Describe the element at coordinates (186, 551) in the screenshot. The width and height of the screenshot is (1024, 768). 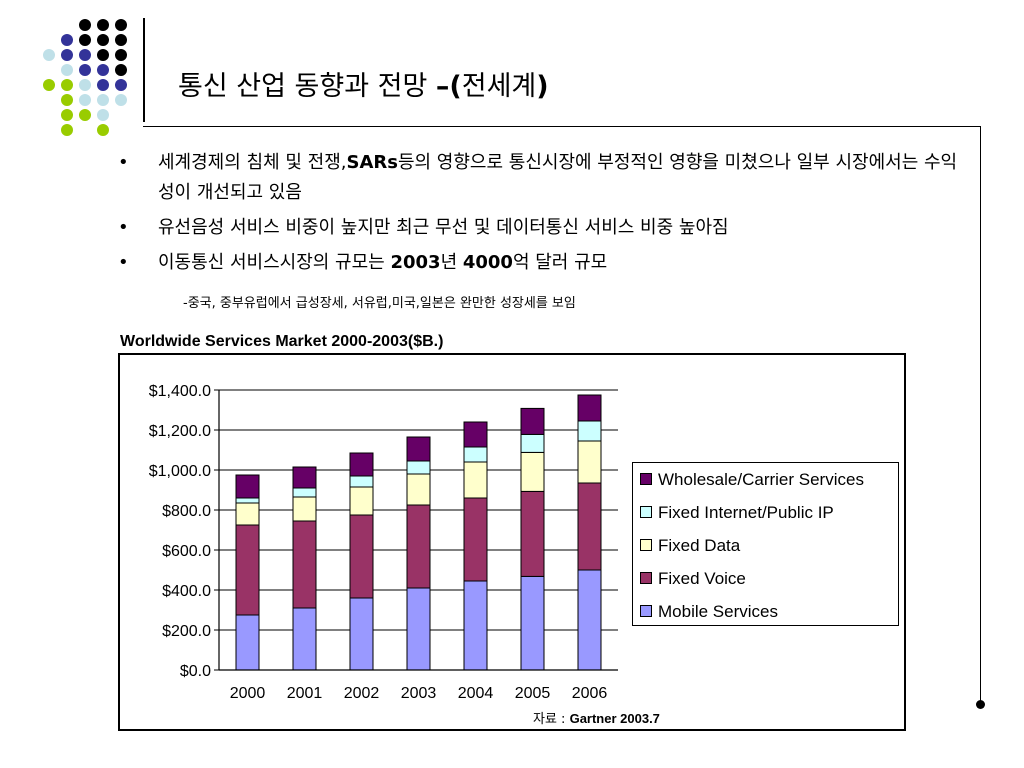
I see `y-tick-label: $600.0` at that location.